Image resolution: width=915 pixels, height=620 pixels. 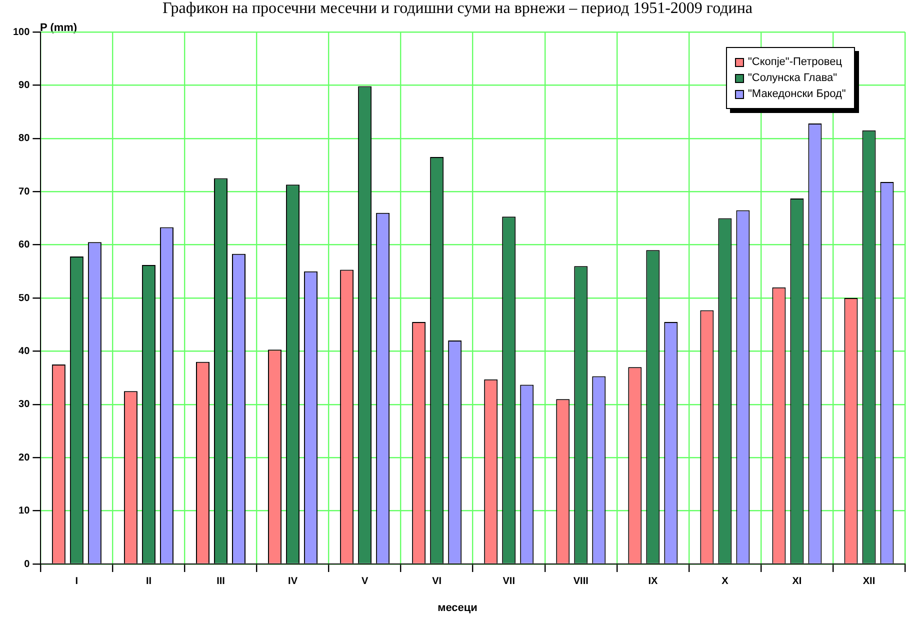 I want to click on x-tick-label: X, so click(x=725, y=581).